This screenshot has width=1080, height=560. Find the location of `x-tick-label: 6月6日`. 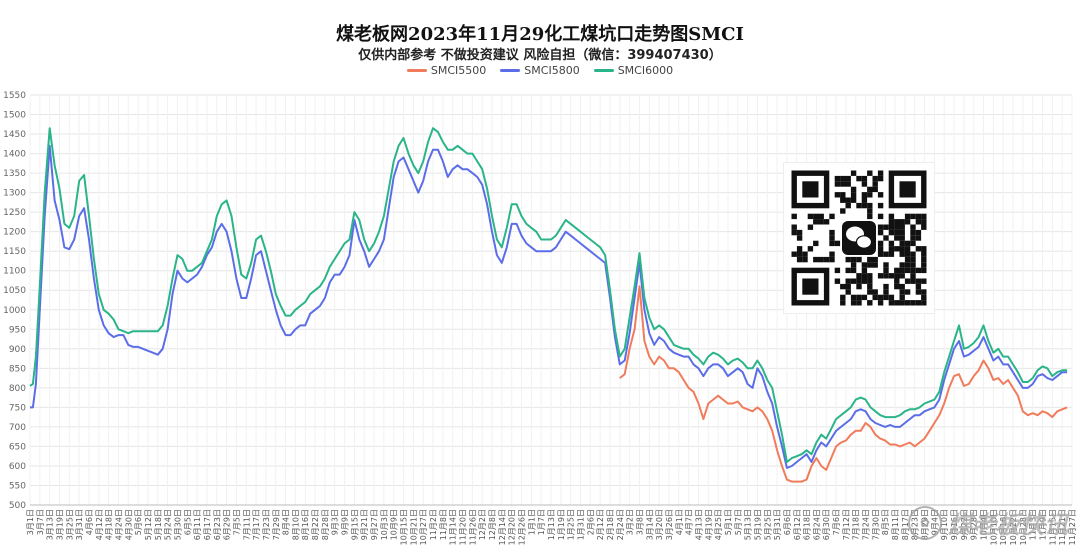

x-tick-label: 6月6日 is located at coordinates (787, 522).